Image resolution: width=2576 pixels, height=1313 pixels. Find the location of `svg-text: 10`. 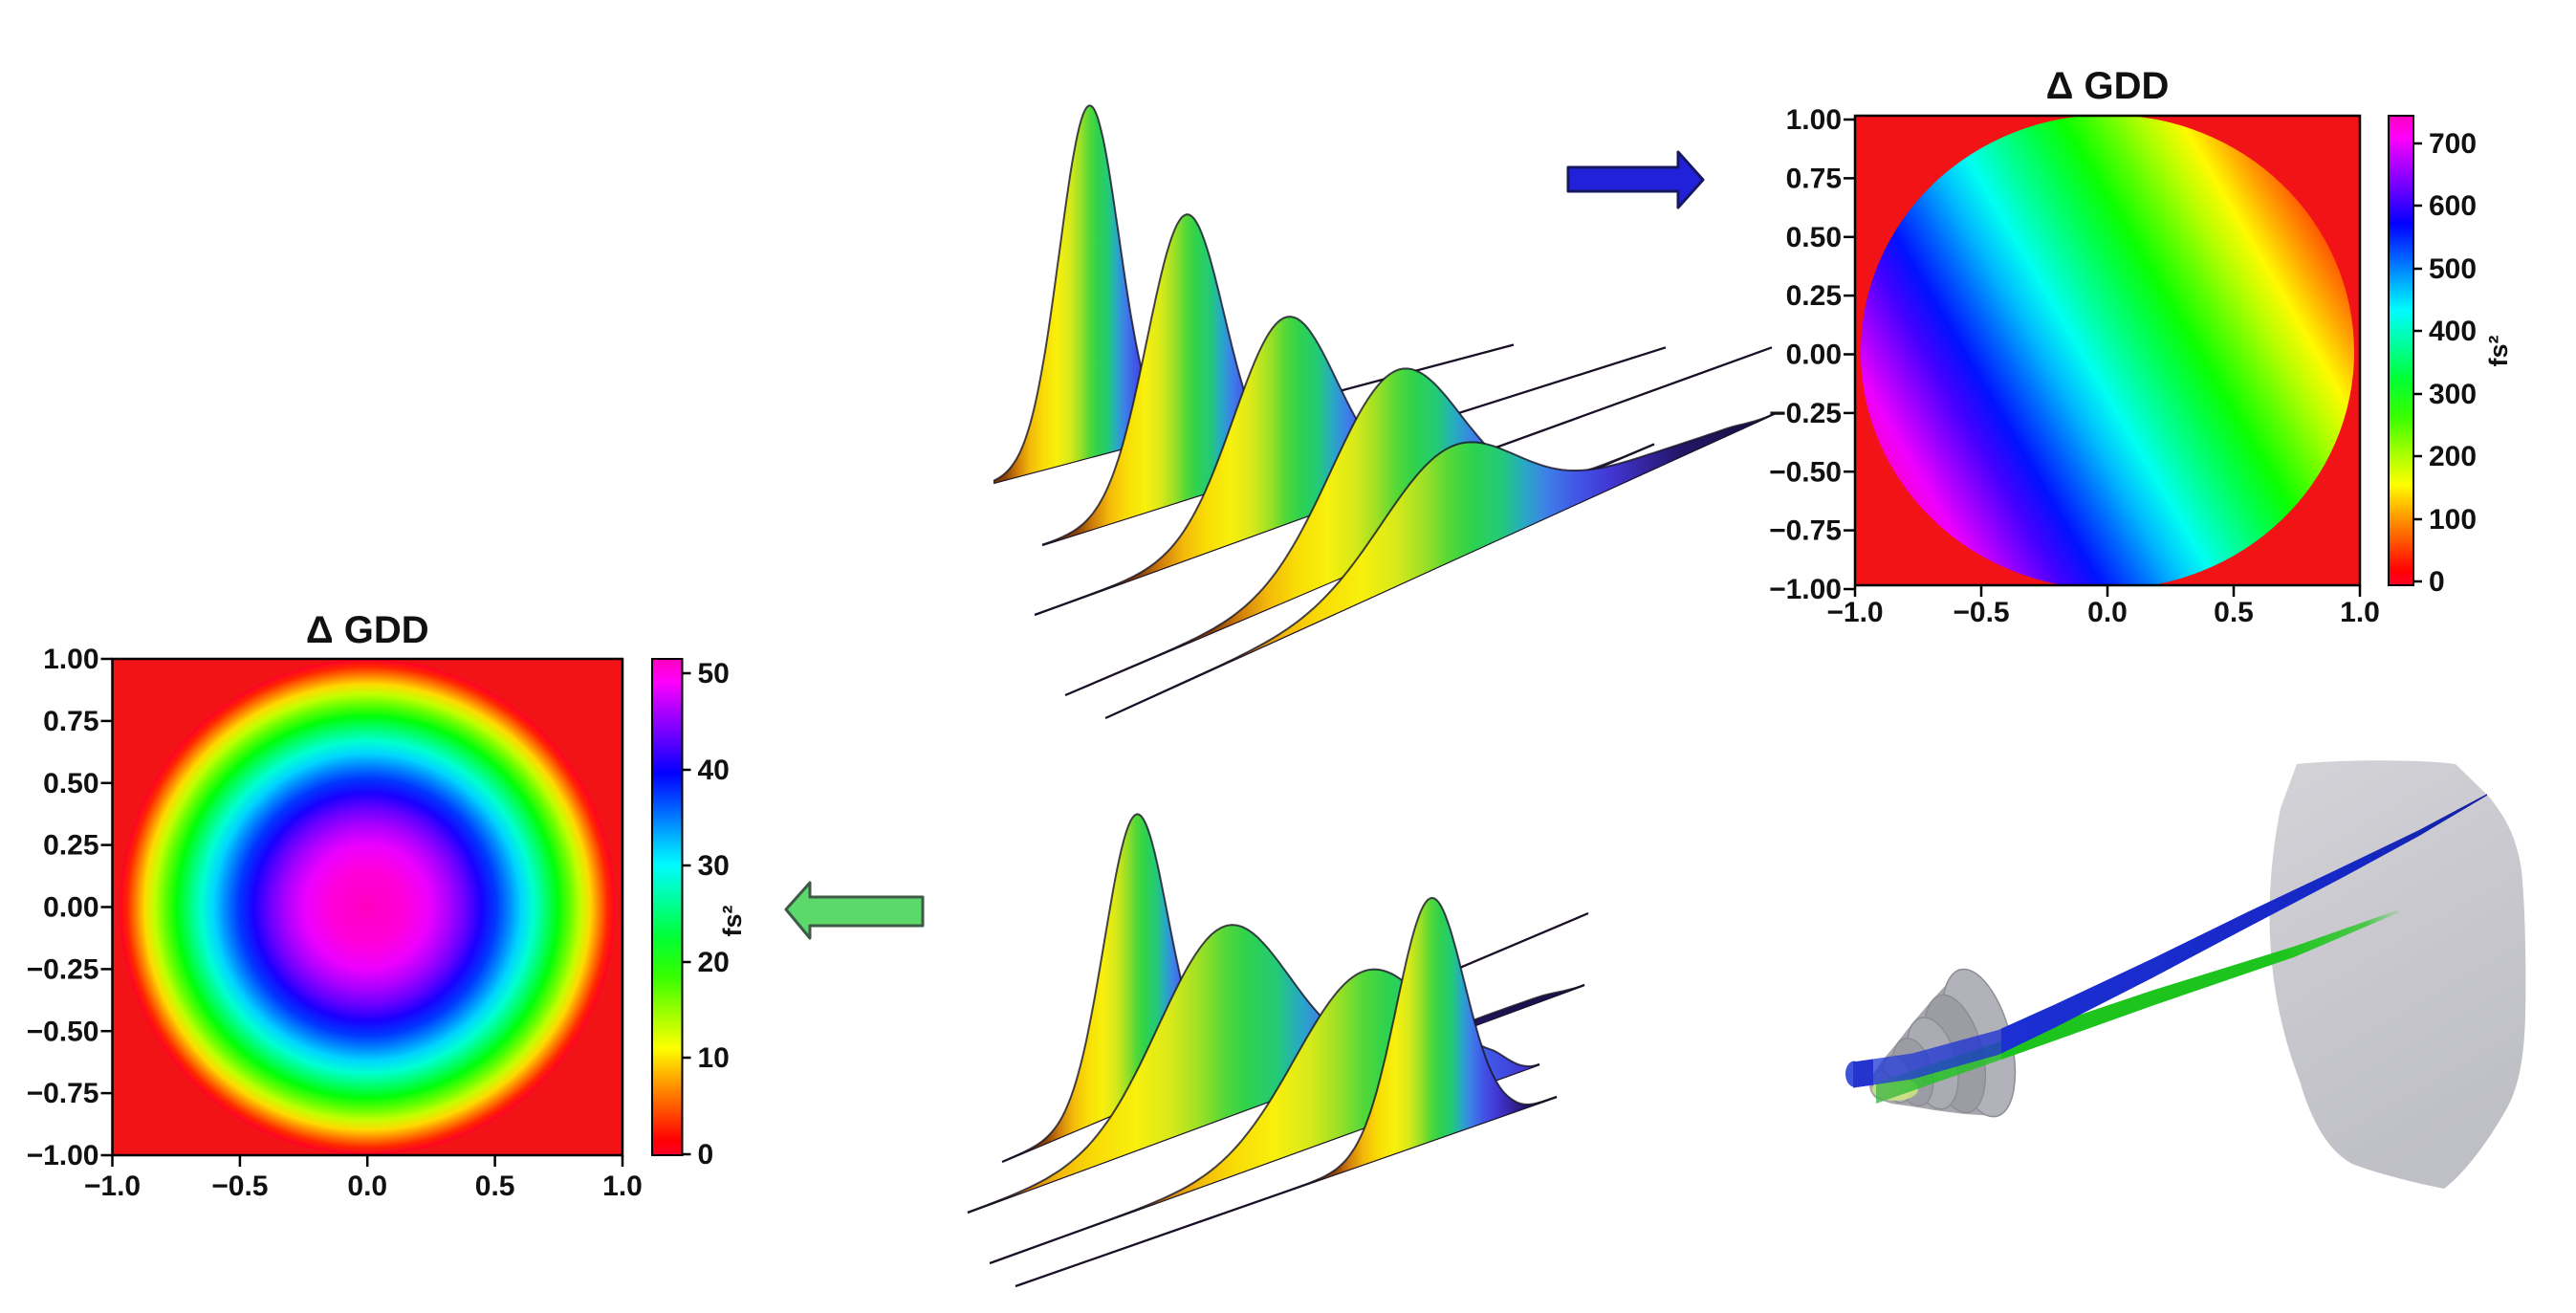

svg-text: 10 is located at coordinates (714, 1058).